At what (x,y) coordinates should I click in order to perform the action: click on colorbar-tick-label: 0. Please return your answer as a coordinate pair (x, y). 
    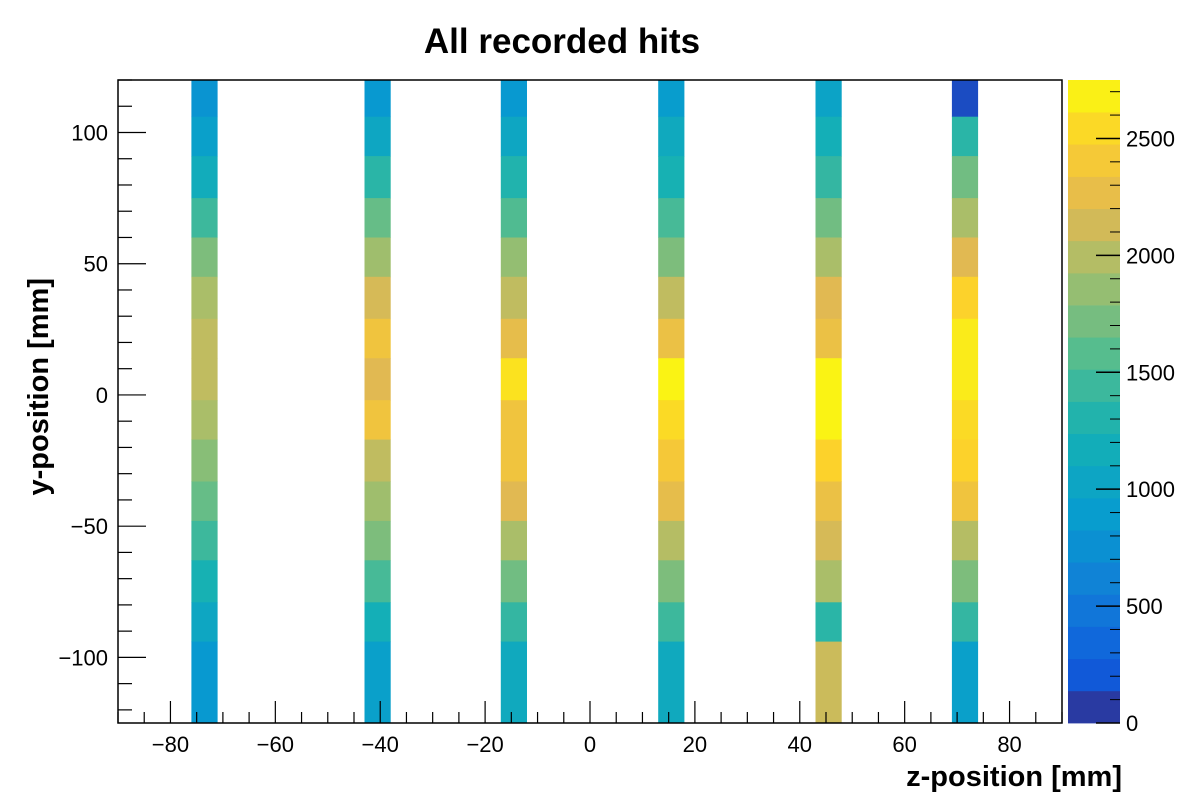
    Looking at the image, I should click on (1132, 723).